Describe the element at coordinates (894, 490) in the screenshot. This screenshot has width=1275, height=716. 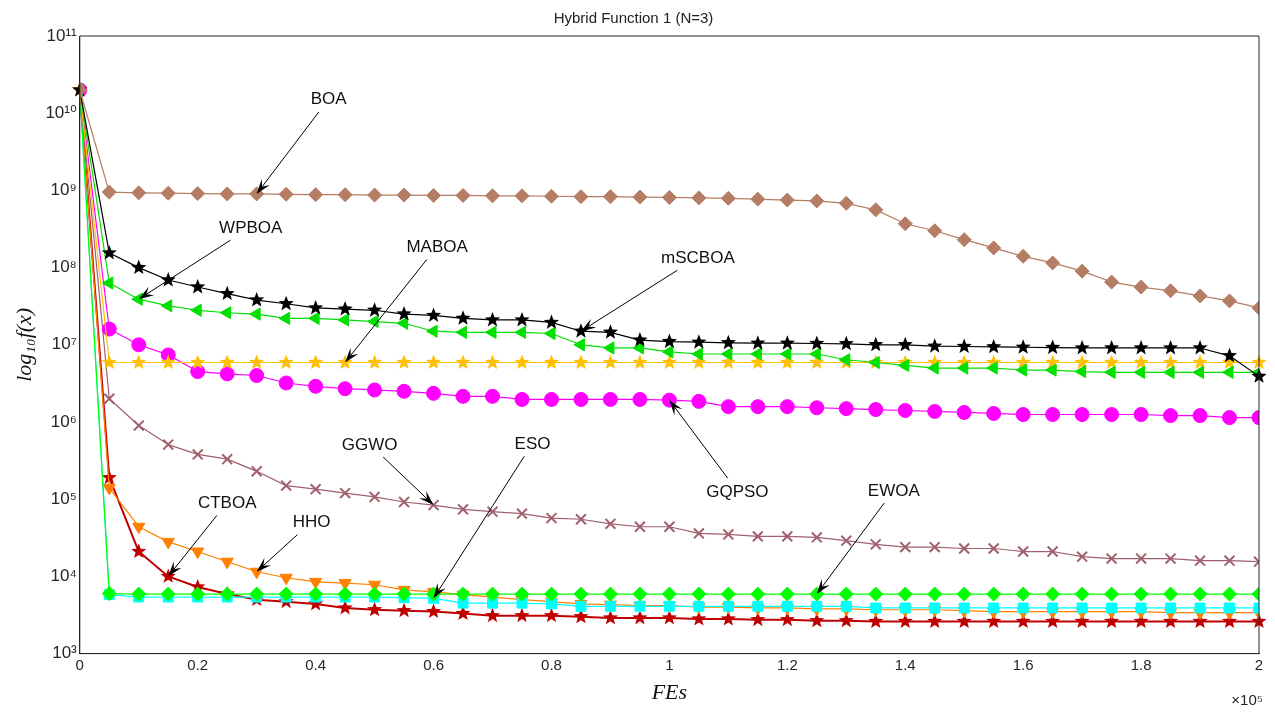
I see `text: EWOA` at that location.